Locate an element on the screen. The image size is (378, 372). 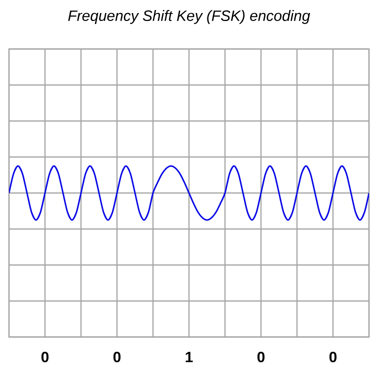
chart-title: Frequency Shift Key (FSK) encoding is located at coordinates (189, 17).